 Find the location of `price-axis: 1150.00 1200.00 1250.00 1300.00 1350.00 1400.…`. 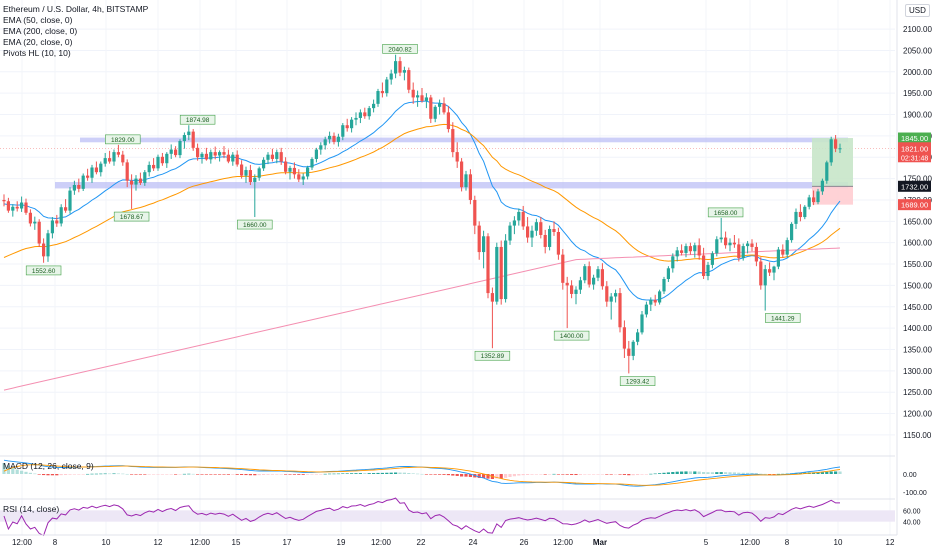

price-axis: 1150.00 1200.00 1250.00 1300.00 1350.00 1400.… is located at coordinates (914, 267).